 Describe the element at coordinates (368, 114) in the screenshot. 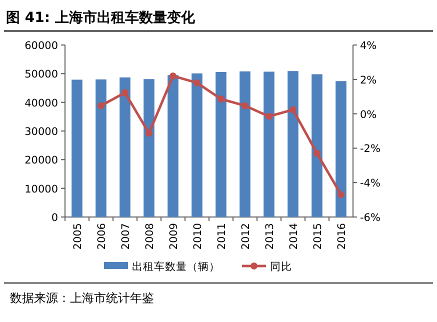

I see `y2tick: 0%` at that location.